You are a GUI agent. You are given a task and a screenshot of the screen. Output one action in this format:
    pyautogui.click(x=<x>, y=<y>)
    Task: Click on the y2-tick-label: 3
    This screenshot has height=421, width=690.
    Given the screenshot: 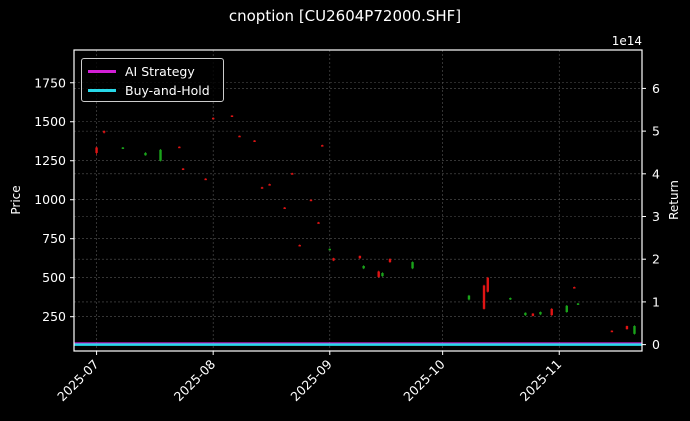 What is the action you would take?
    pyautogui.click(x=656, y=216)
    